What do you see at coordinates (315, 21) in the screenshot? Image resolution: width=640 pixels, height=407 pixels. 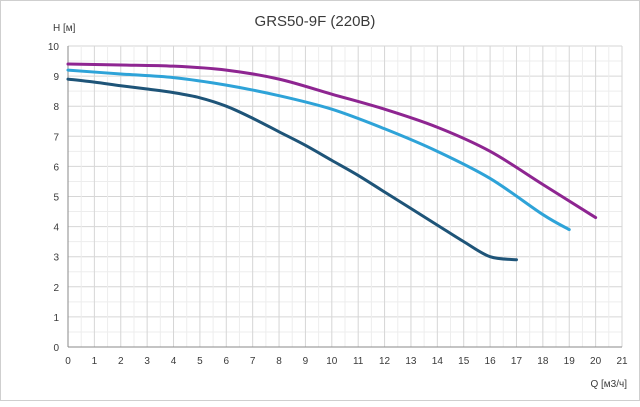 I see `chart-title: GRS50-9F (220В)` at bounding box center [315, 21].